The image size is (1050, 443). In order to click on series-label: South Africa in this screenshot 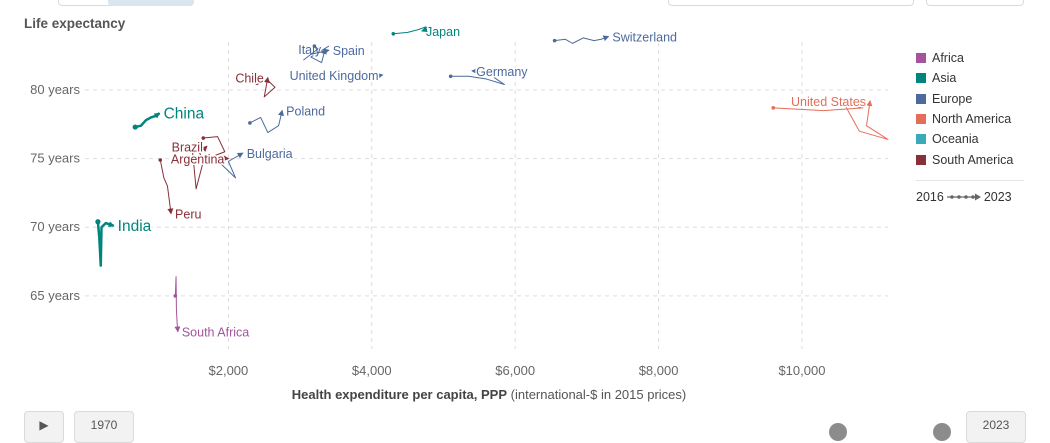, I will do `click(215, 333)`.